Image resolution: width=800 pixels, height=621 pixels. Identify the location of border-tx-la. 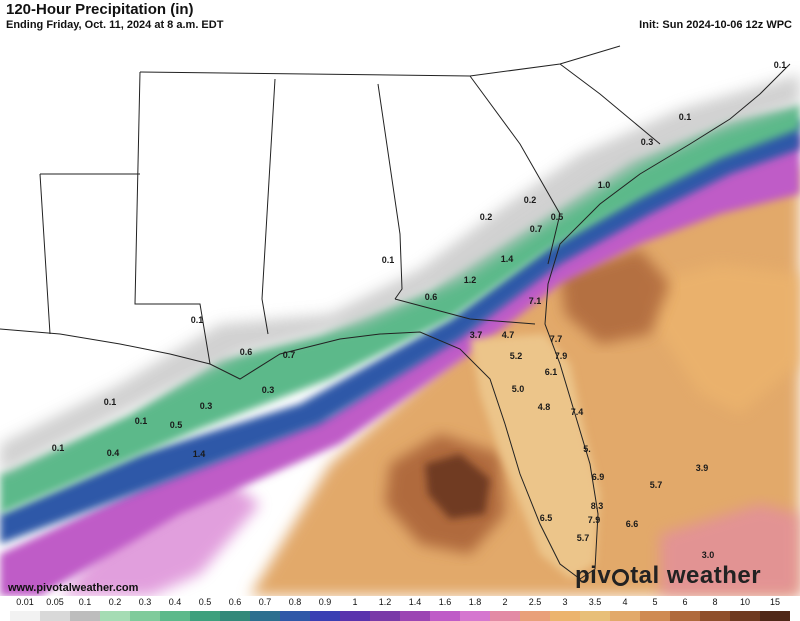
(45, 254).